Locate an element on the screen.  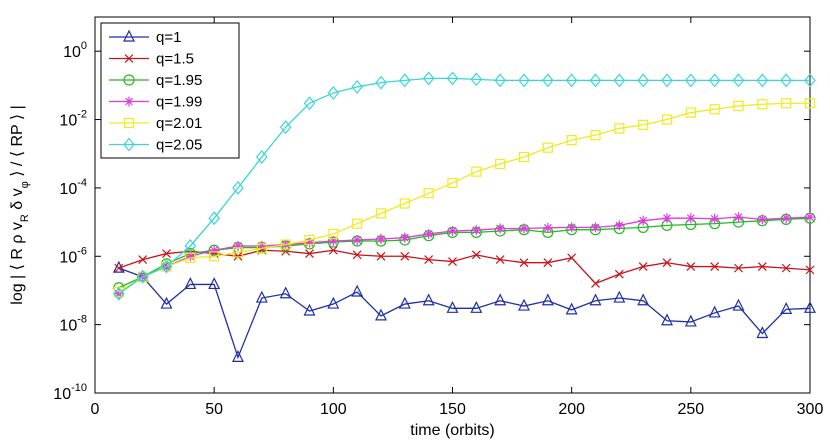
x-tick-label: 50 is located at coordinates (214, 409).